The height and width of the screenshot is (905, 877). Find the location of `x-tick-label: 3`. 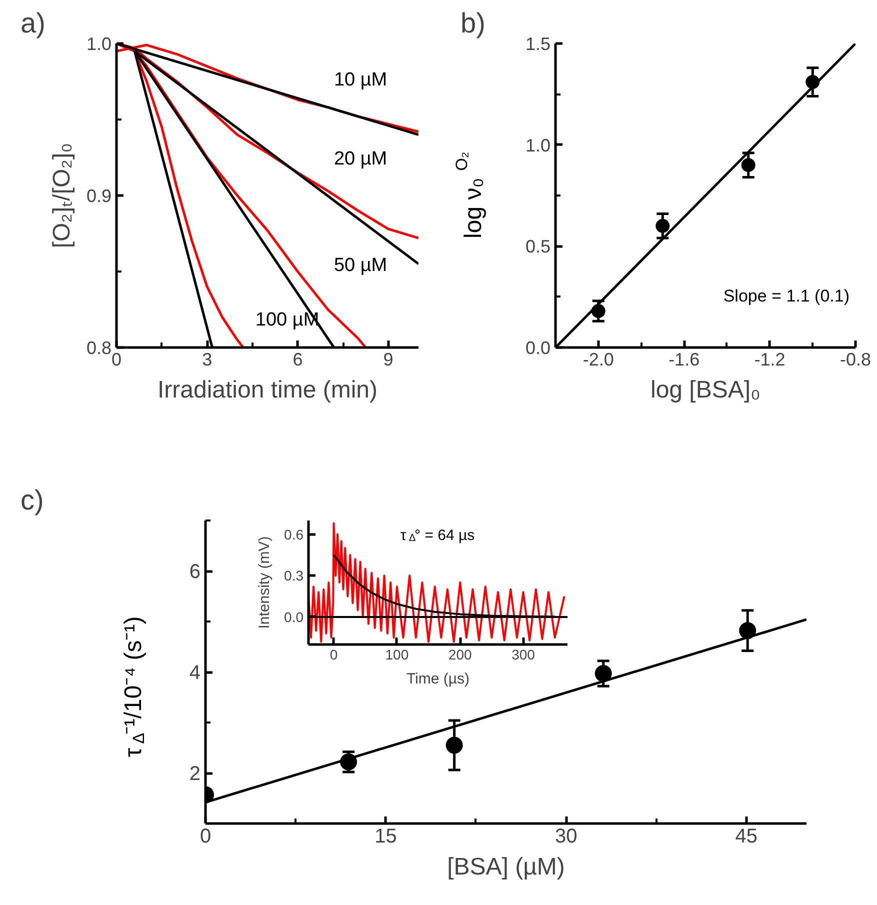

x-tick-label: 3 is located at coordinates (207, 360).